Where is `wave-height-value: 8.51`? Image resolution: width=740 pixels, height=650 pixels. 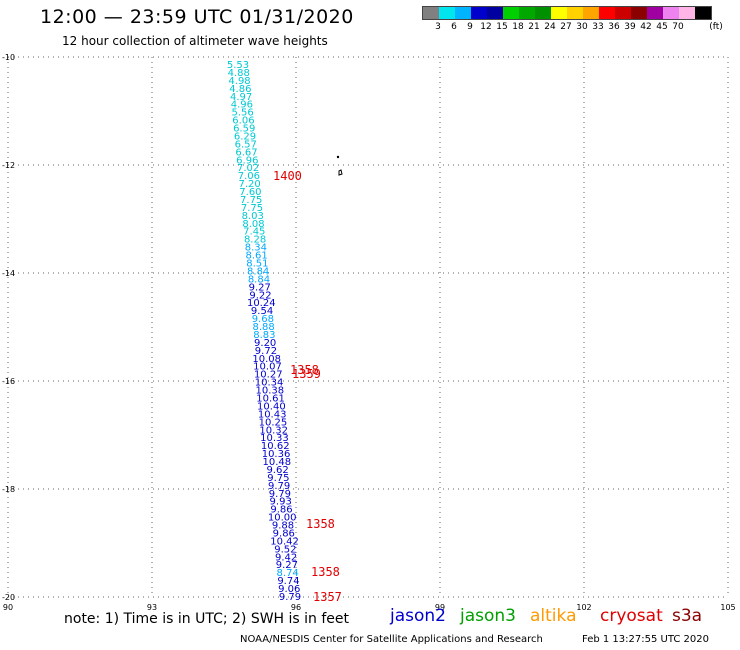
wave-height-value: 8.51 is located at coordinates (257, 264).